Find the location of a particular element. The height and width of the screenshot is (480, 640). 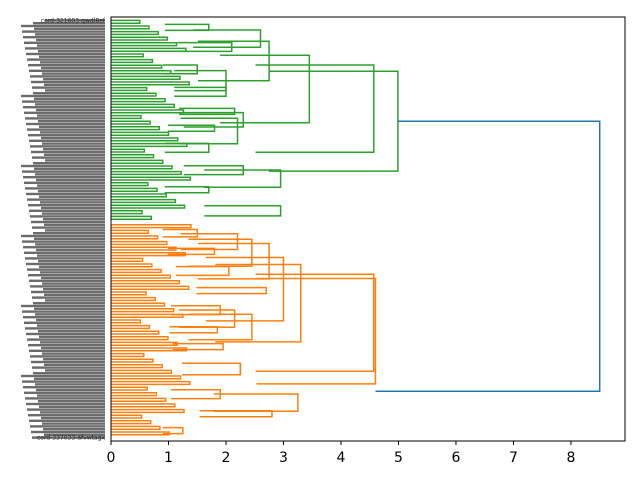

leaf-labels is located at coordinates (63, 229).